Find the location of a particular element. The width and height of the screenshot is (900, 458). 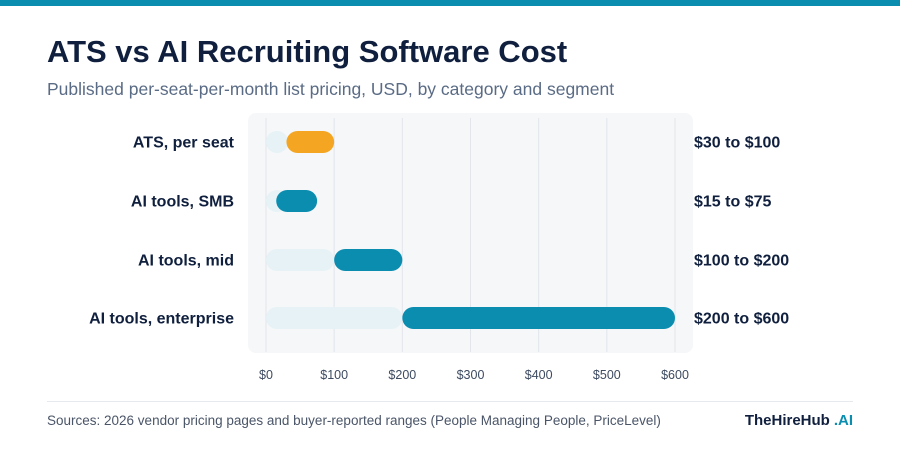

range-bar-ai-tools-enterprise is located at coordinates (538, 318).